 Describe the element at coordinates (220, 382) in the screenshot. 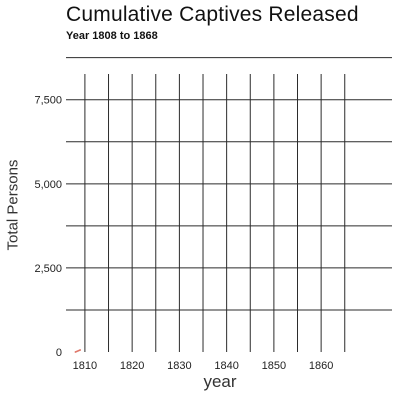

I see `x-axis-title: year` at that location.